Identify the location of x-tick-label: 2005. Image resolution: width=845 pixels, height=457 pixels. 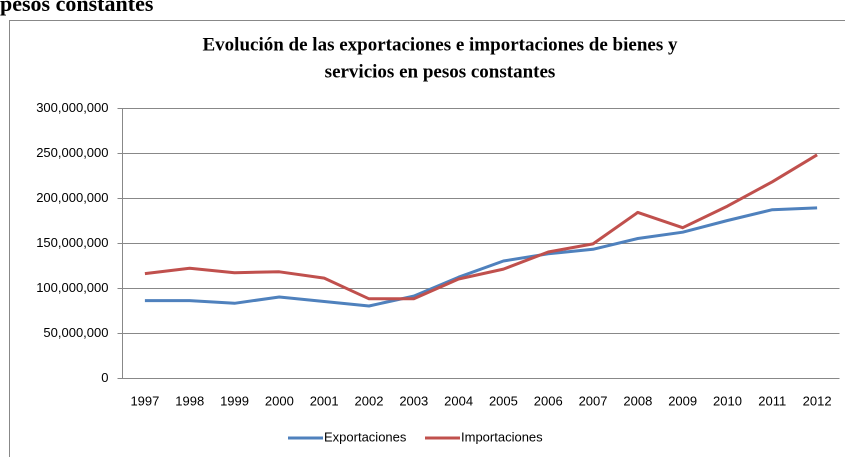
(503, 400).